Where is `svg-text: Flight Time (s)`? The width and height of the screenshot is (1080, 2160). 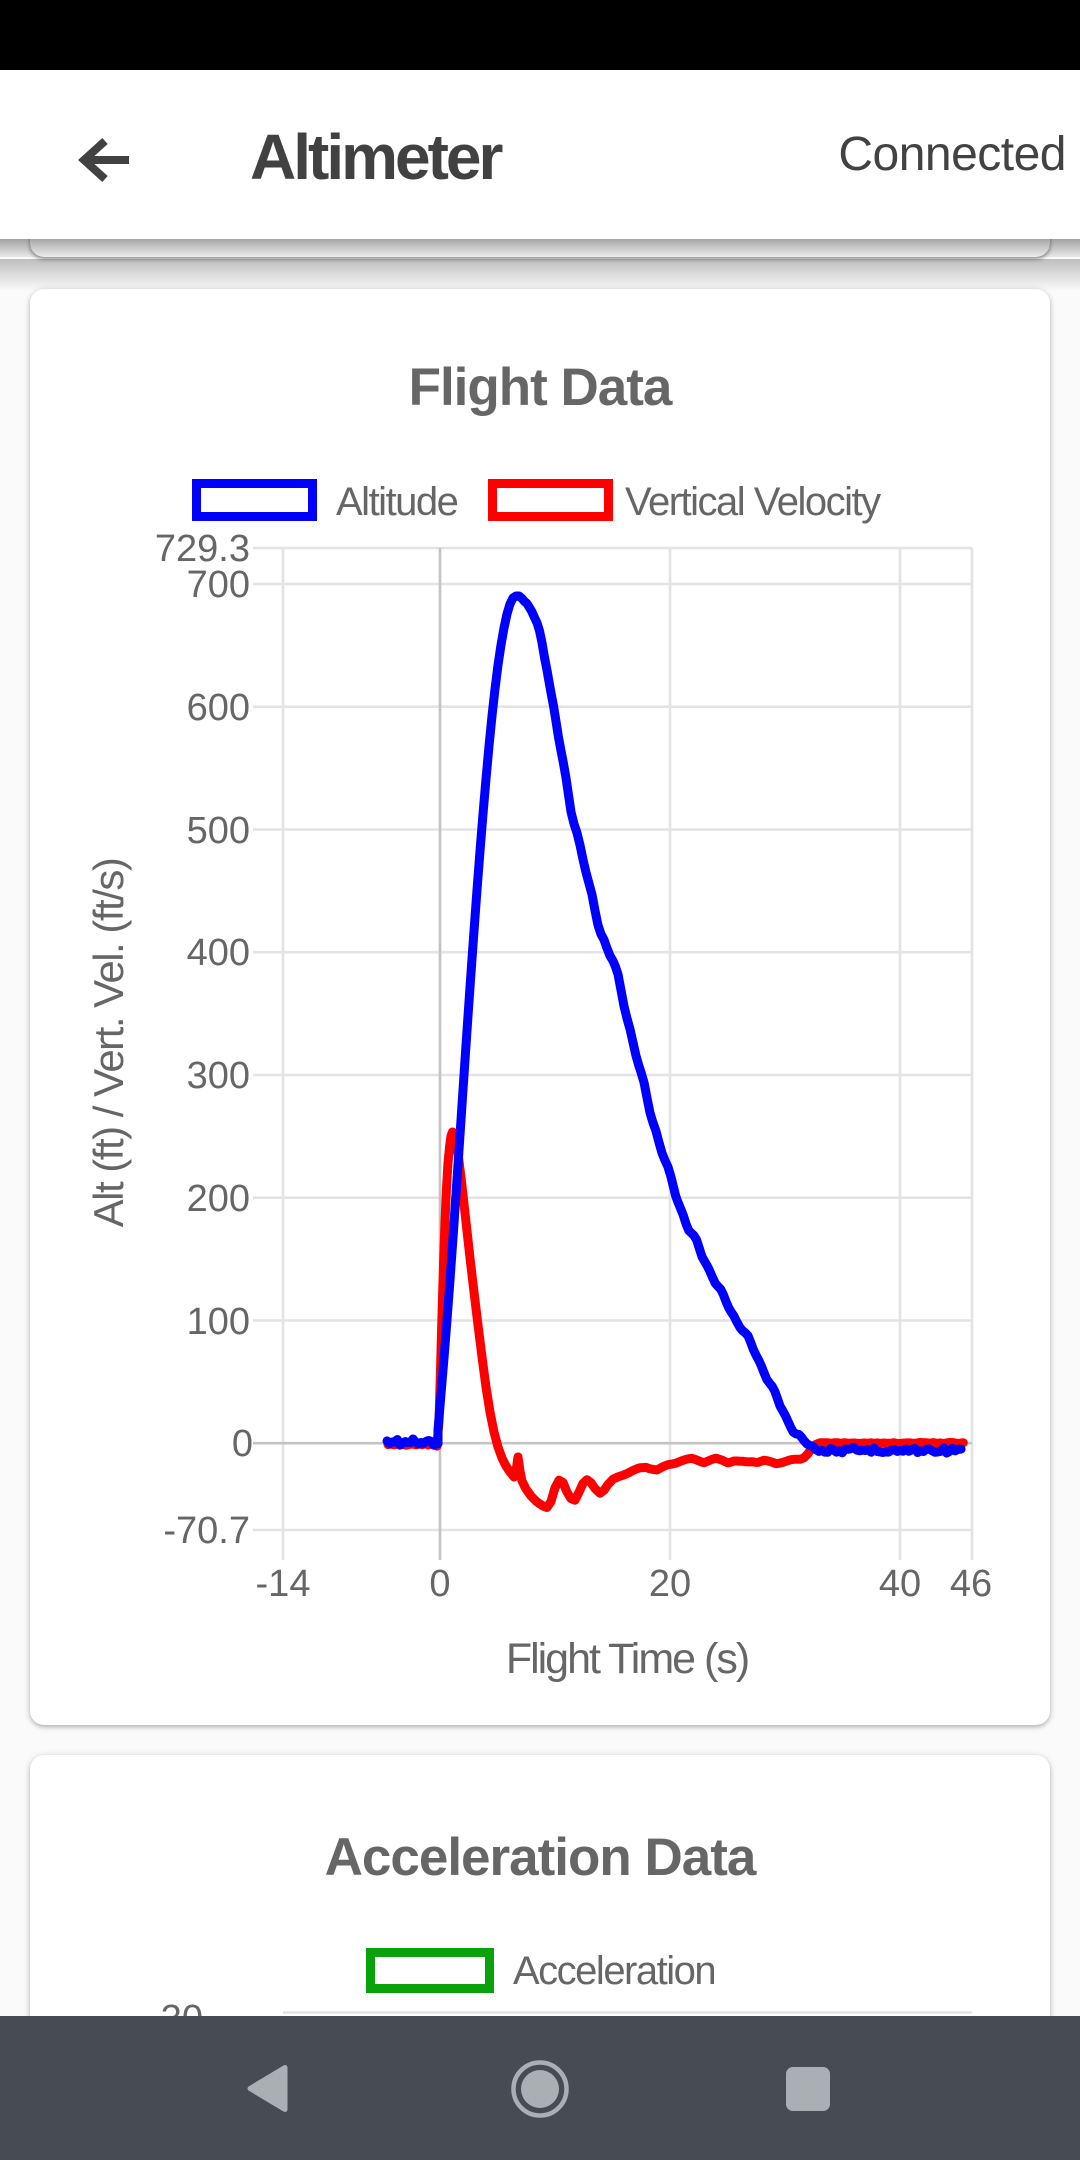
svg-text: Flight Time (s) is located at coordinates (627, 1659).